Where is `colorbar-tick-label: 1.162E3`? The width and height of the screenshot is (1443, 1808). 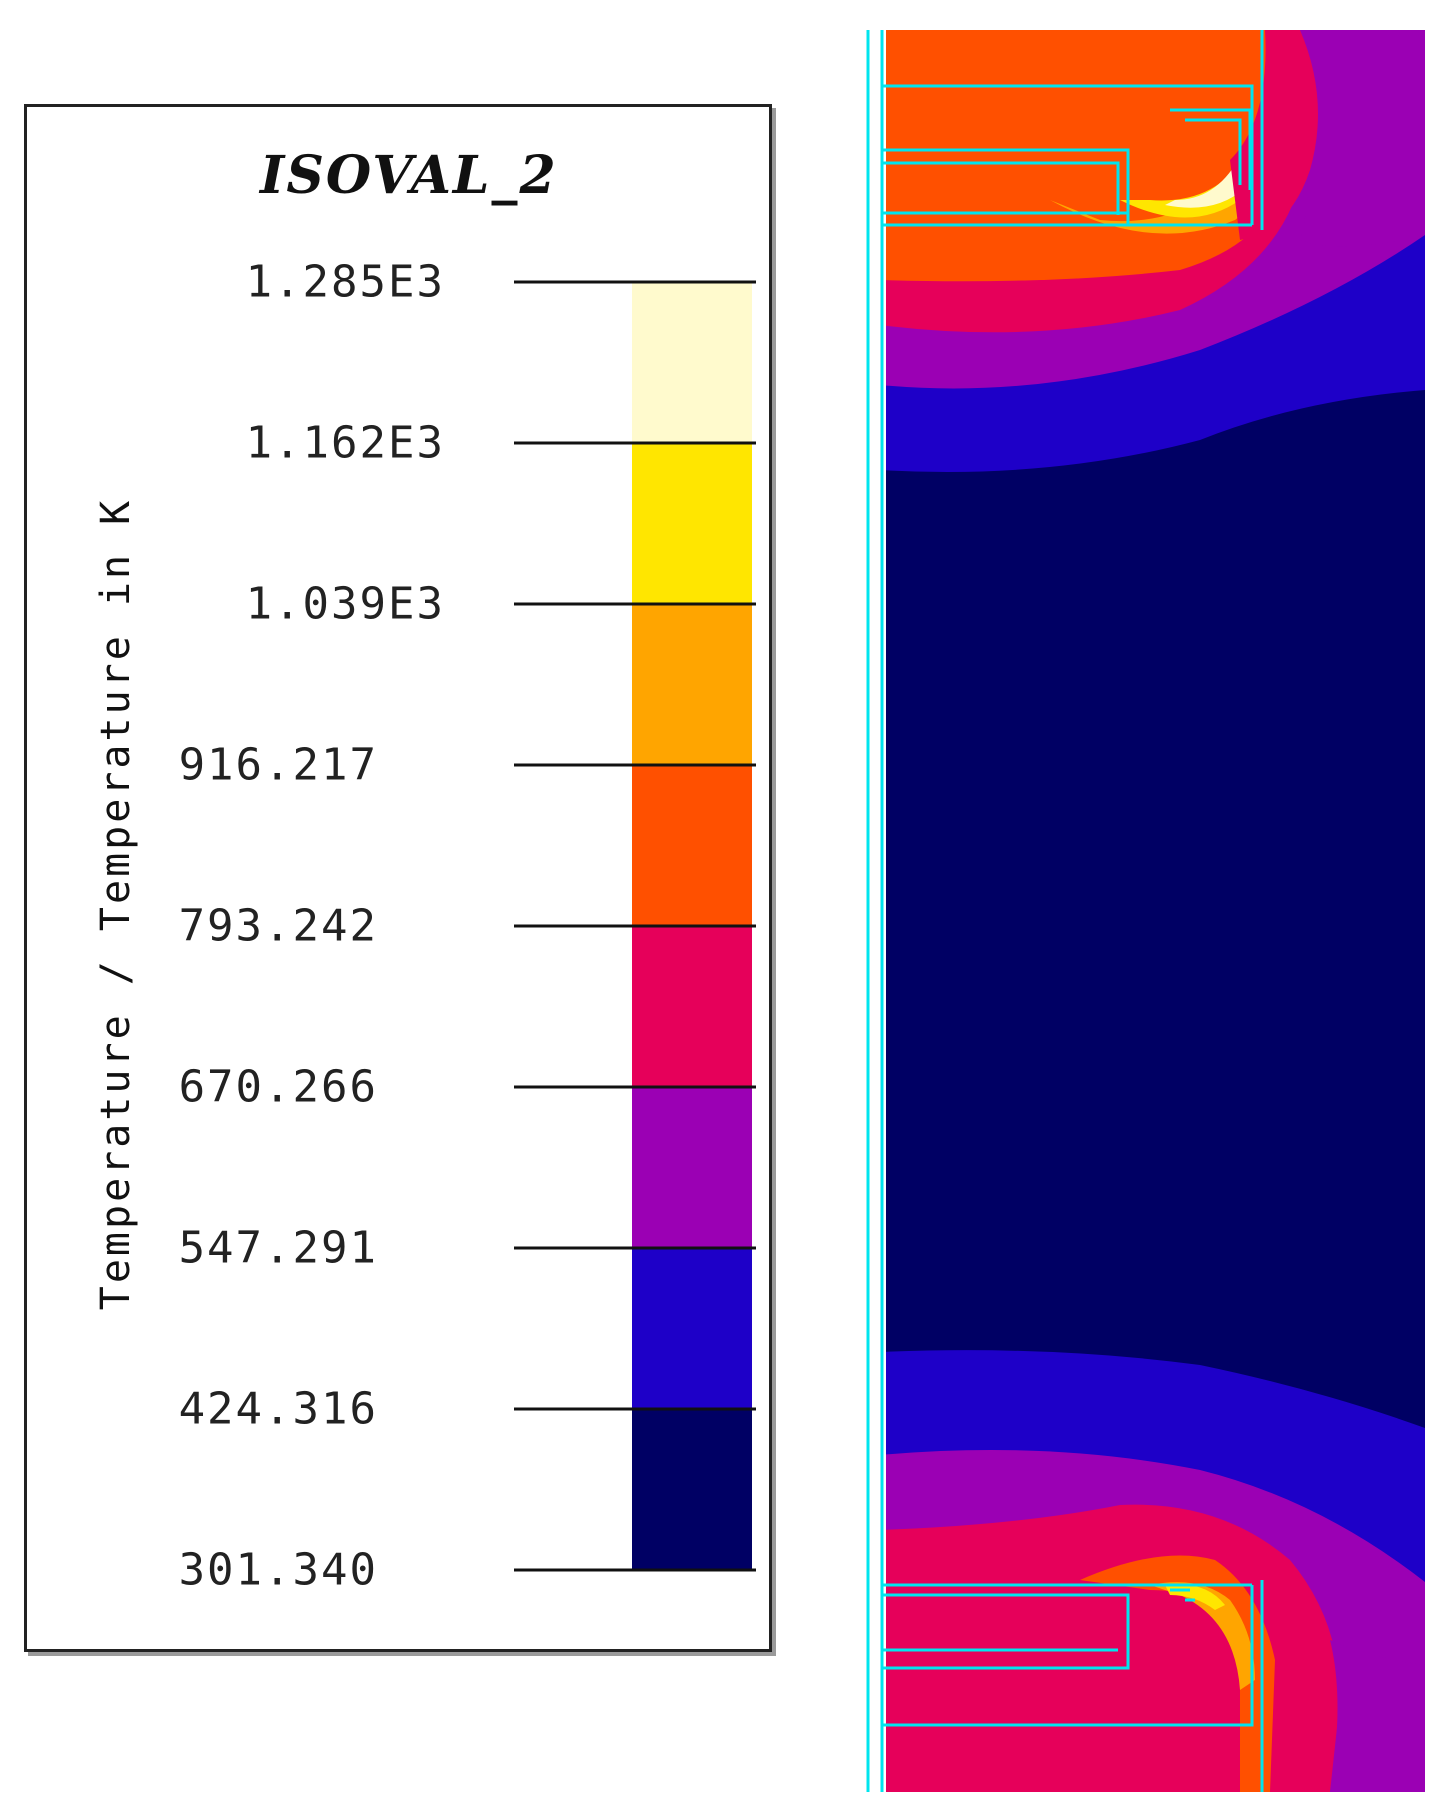 colorbar-tick-label: 1.162E3 is located at coordinates (345, 443).